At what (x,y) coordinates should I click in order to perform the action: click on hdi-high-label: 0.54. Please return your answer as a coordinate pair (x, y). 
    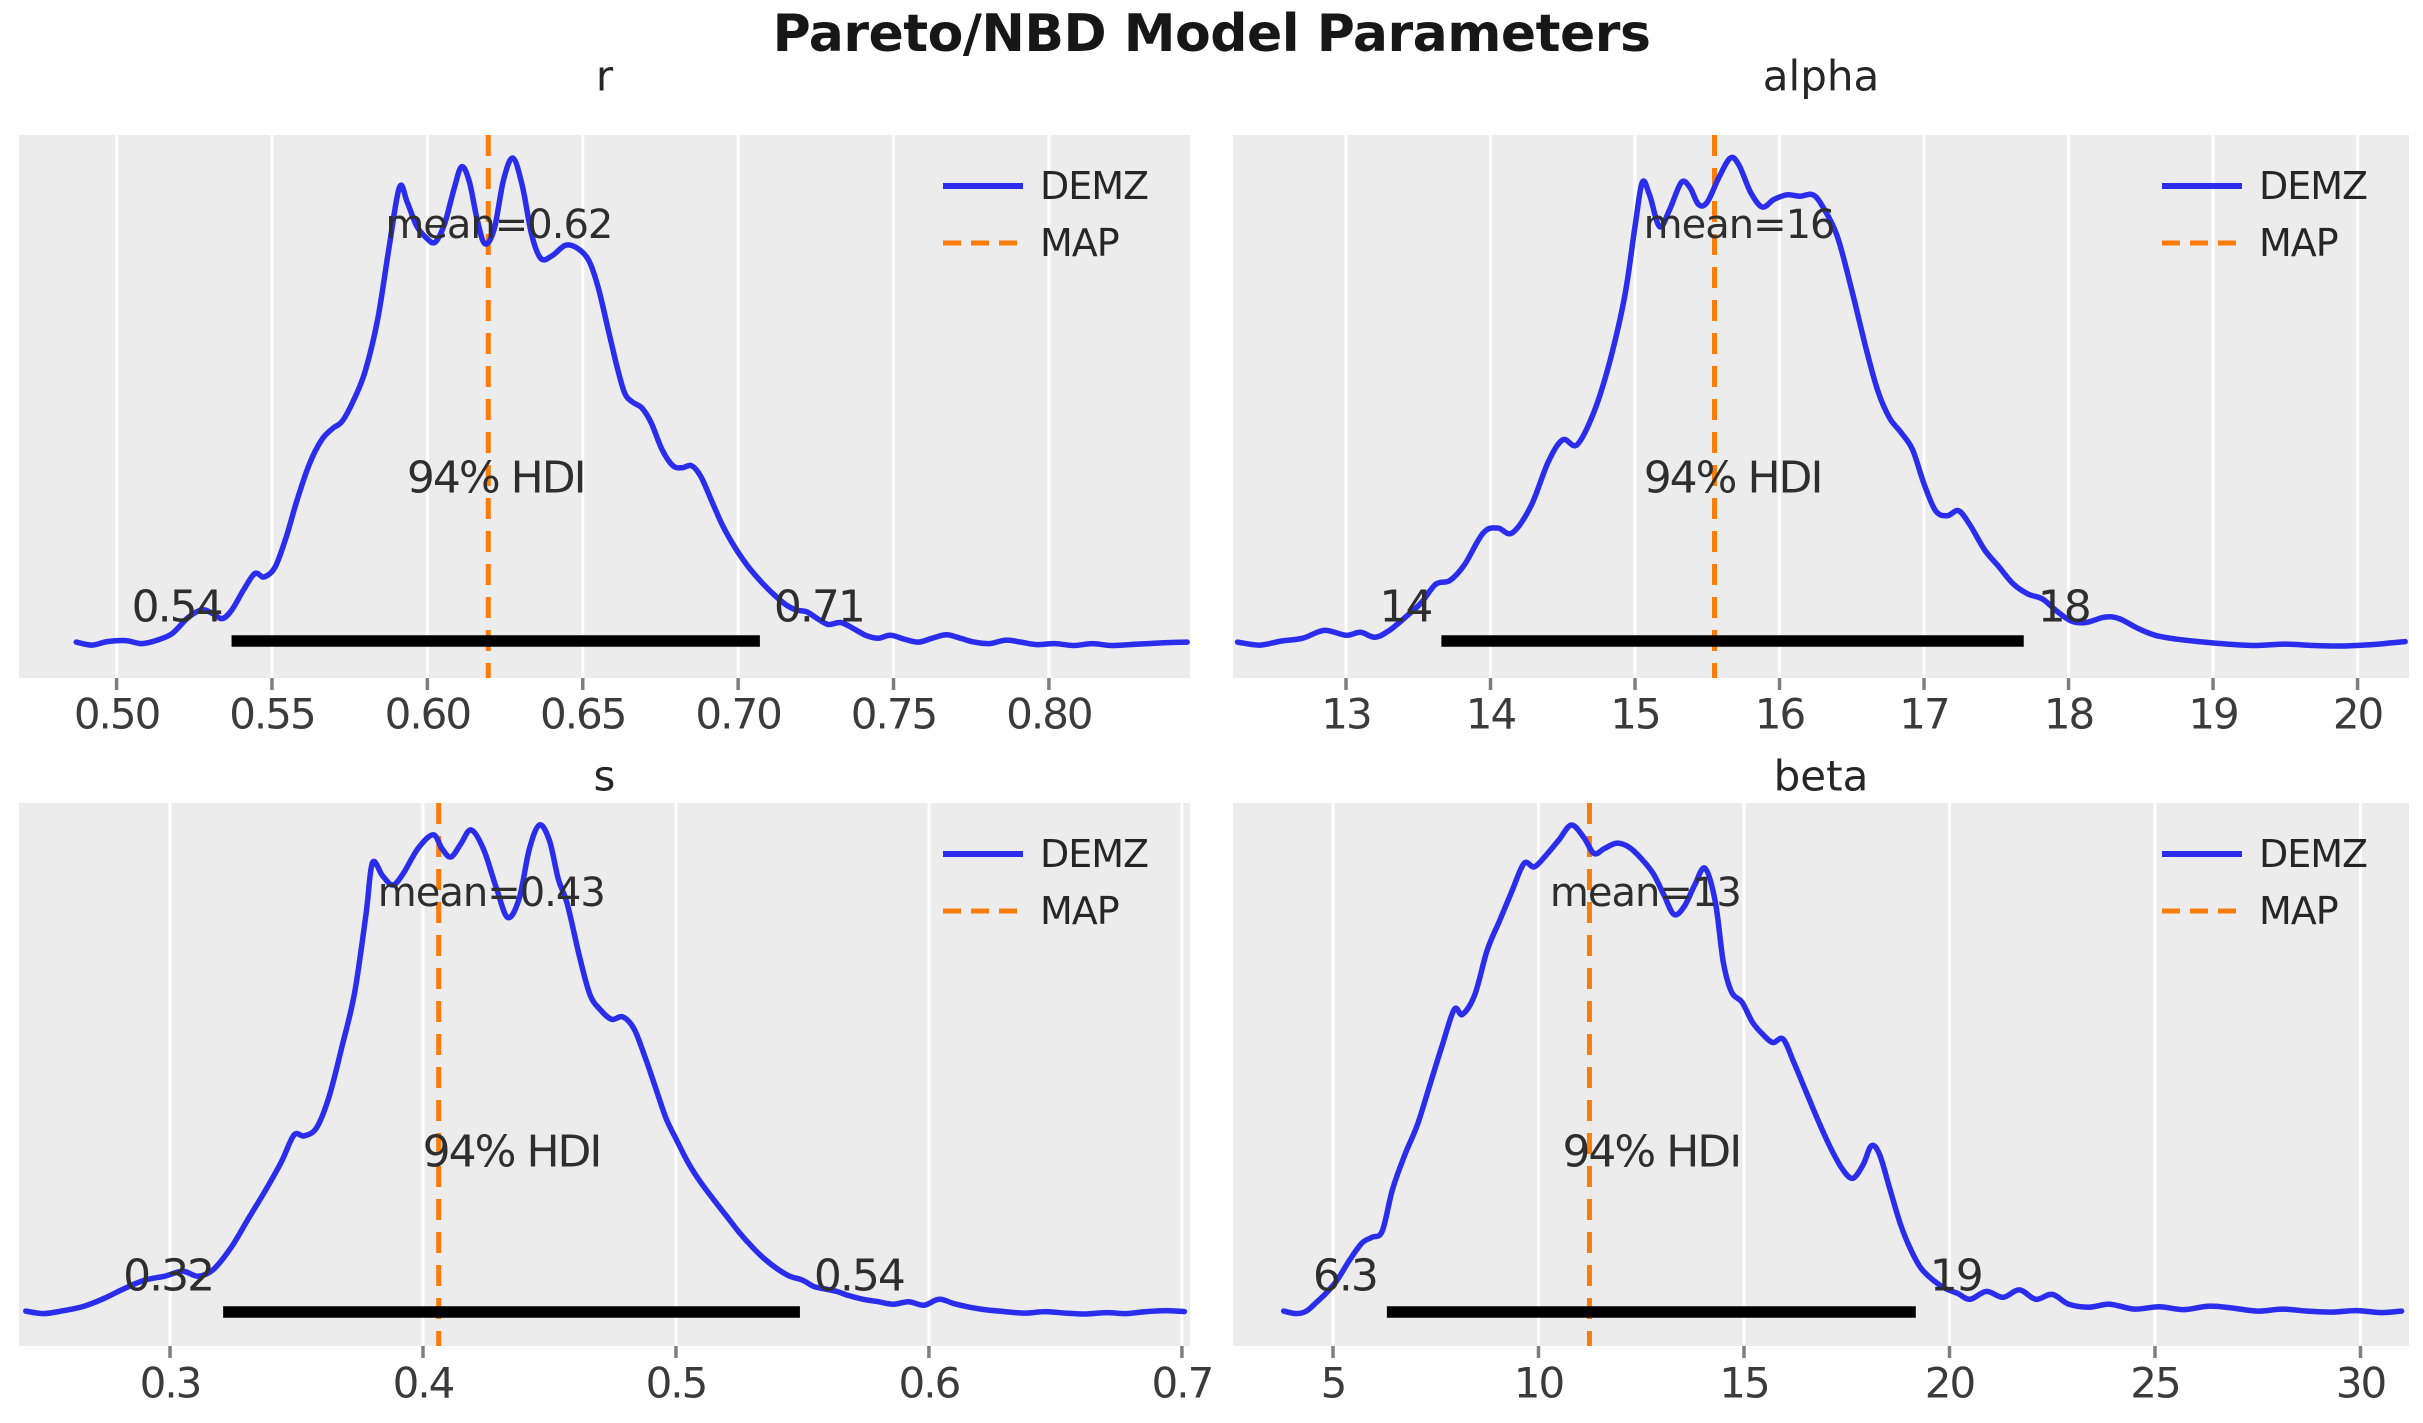
    Looking at the image, I should click on (859, 1276).